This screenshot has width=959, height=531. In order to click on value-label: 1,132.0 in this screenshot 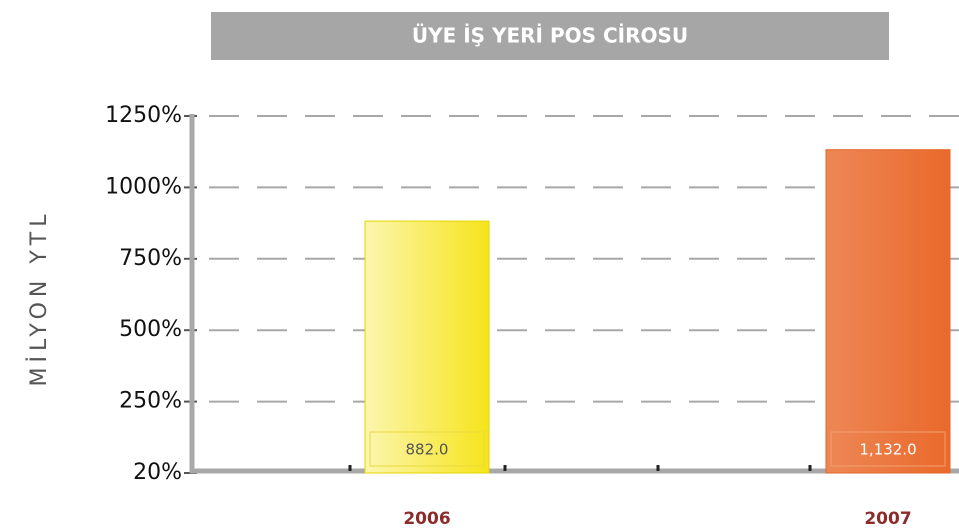, I will do `click(887, 450)`.